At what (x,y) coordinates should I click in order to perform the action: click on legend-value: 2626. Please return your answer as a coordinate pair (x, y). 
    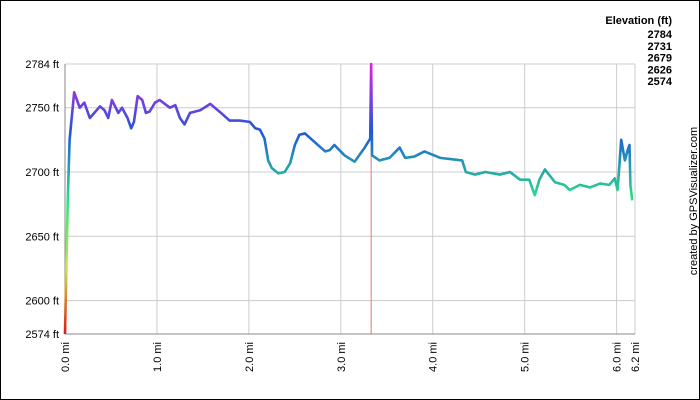
    Looking at the image, I should click on (660, 70).